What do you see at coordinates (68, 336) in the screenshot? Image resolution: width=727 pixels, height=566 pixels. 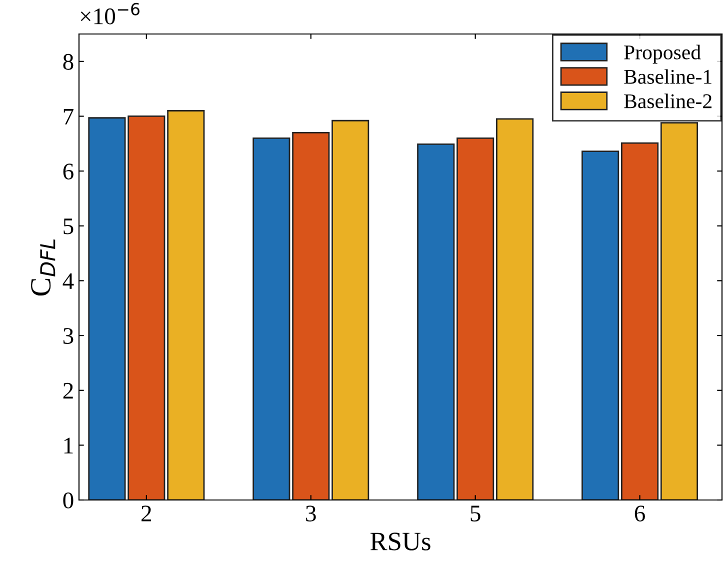 I see `y-tick-label: 3` at bounding box center [68, 336].